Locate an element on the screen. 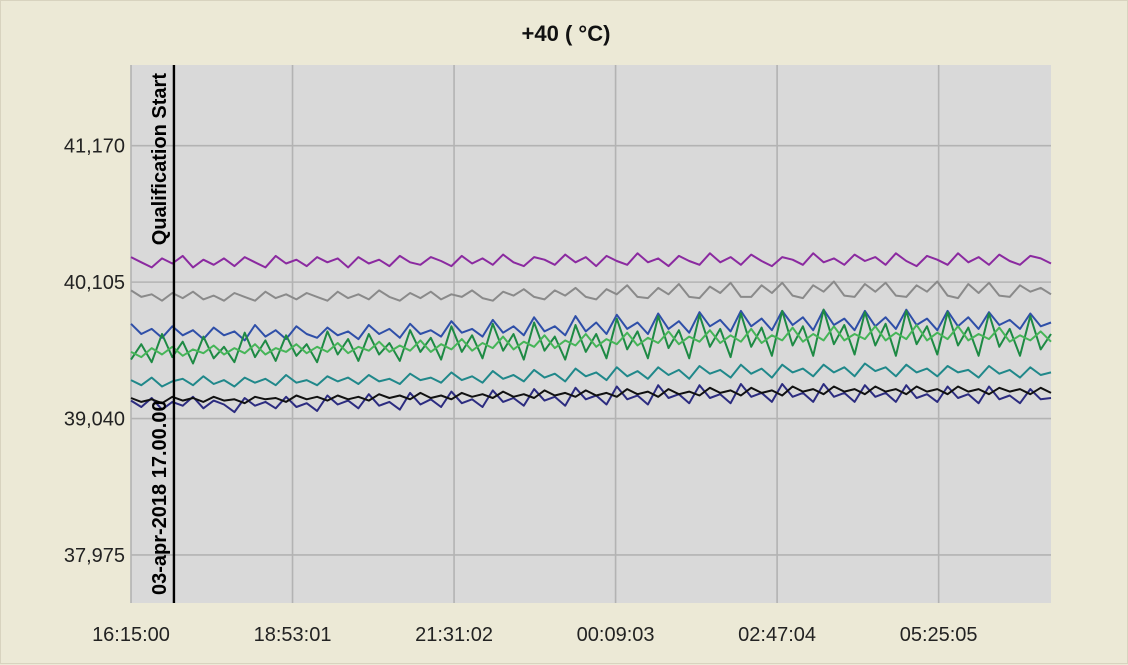 Image resolution: width=1128 pixels, height=665 pixels. y-axis-ticks: 37,975 39,040 40,105 41,170 is located at coordinates (94, 351).